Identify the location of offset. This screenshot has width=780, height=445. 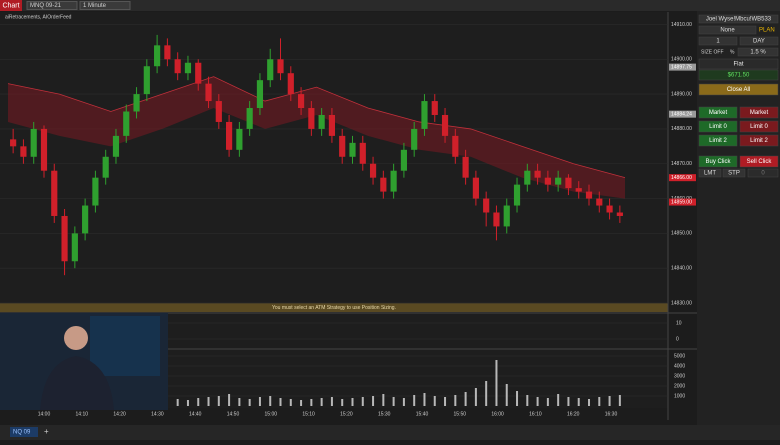
(763, 173).